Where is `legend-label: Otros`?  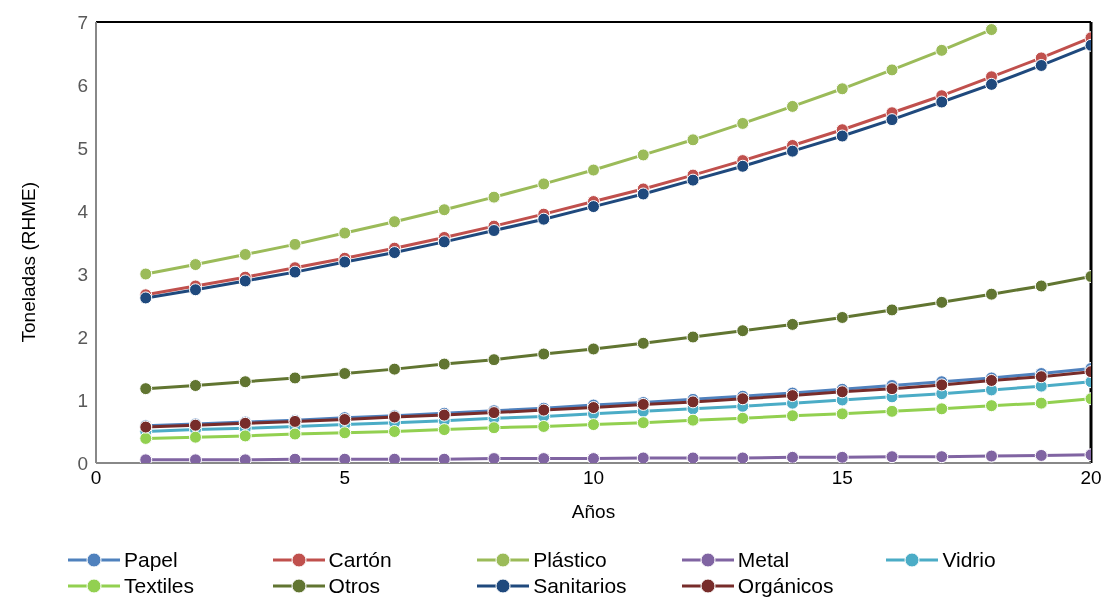 legend-label: Otros is located at coordinates (354, 586).